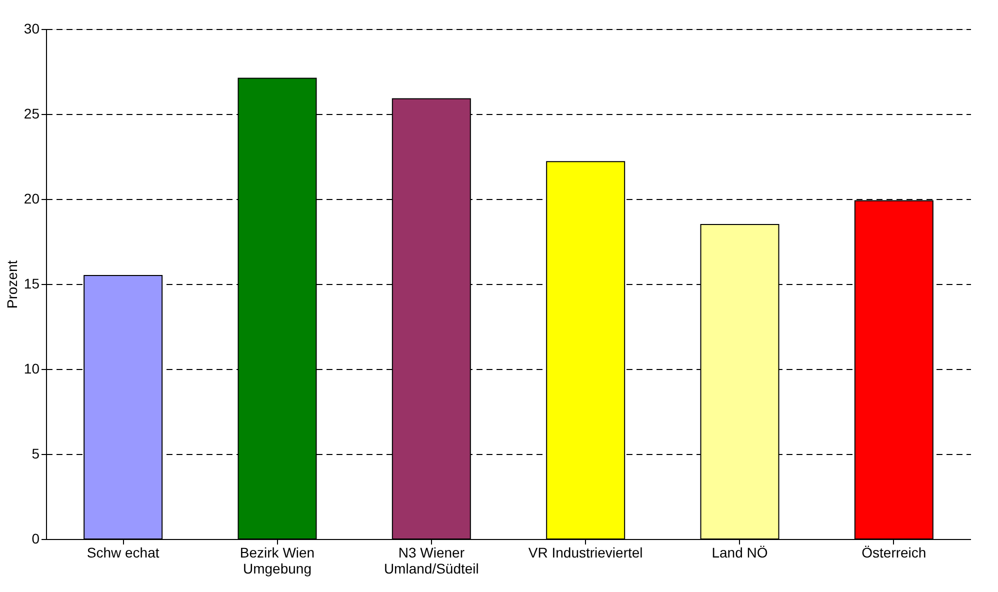  What do you see at coordinates (894, 552) in the screenshot?
I see `x-tick-label: Österreich` at bounding box center [894, 552].